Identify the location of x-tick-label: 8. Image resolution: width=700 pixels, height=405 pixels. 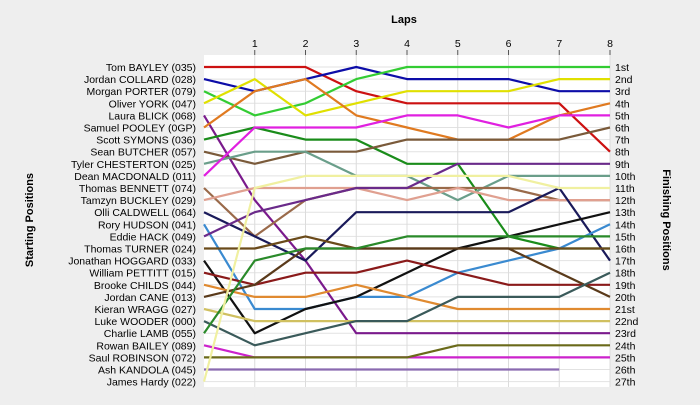
(610, 44).